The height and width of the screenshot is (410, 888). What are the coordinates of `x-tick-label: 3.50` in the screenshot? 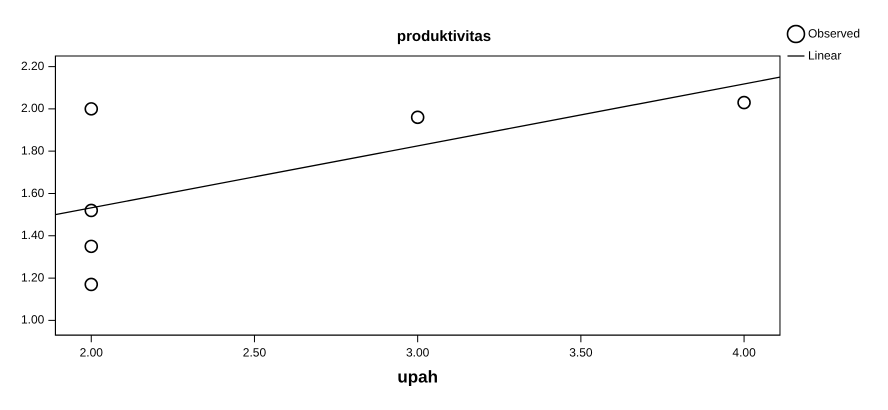 It's located at (581, 353).